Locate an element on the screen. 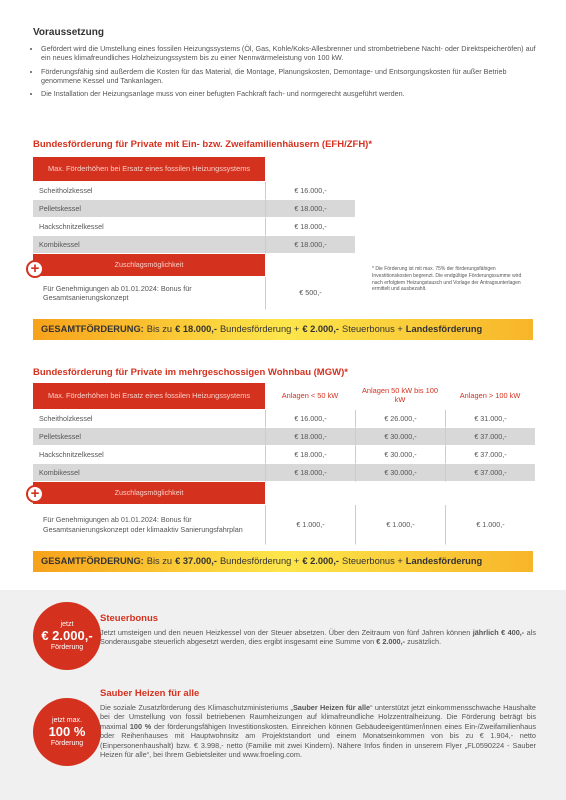 The width and height of the screenshot is (566, 800). badge-text: jetzt max. is located at coordinates (67, 720).